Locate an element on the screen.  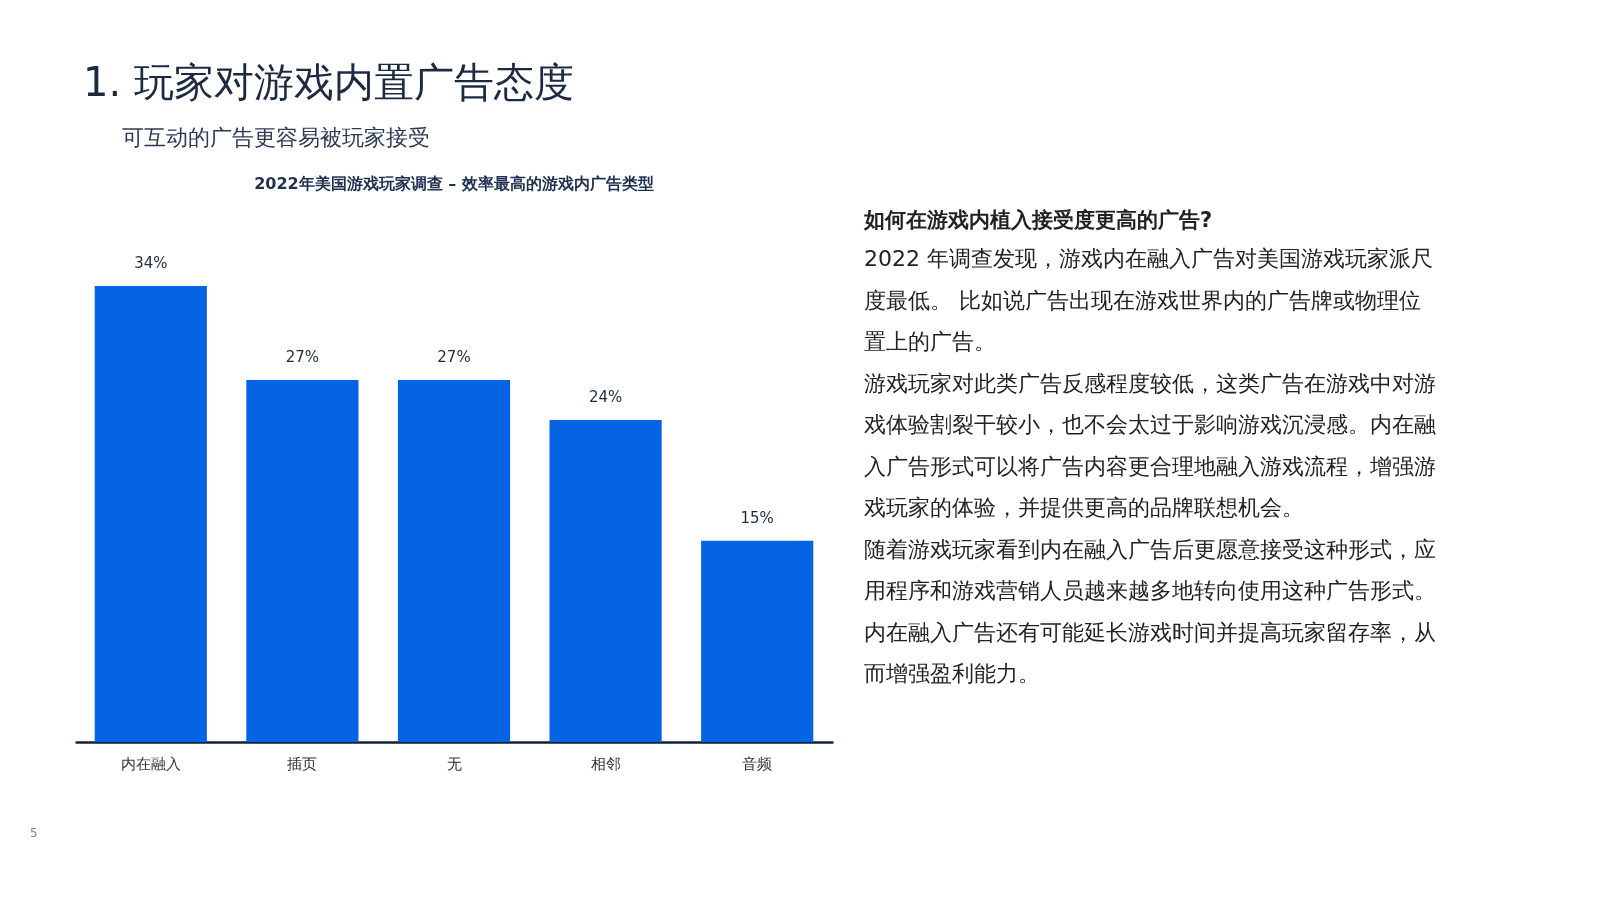
x-tick-label: 内在融入 is located at coordinates (150, 763).